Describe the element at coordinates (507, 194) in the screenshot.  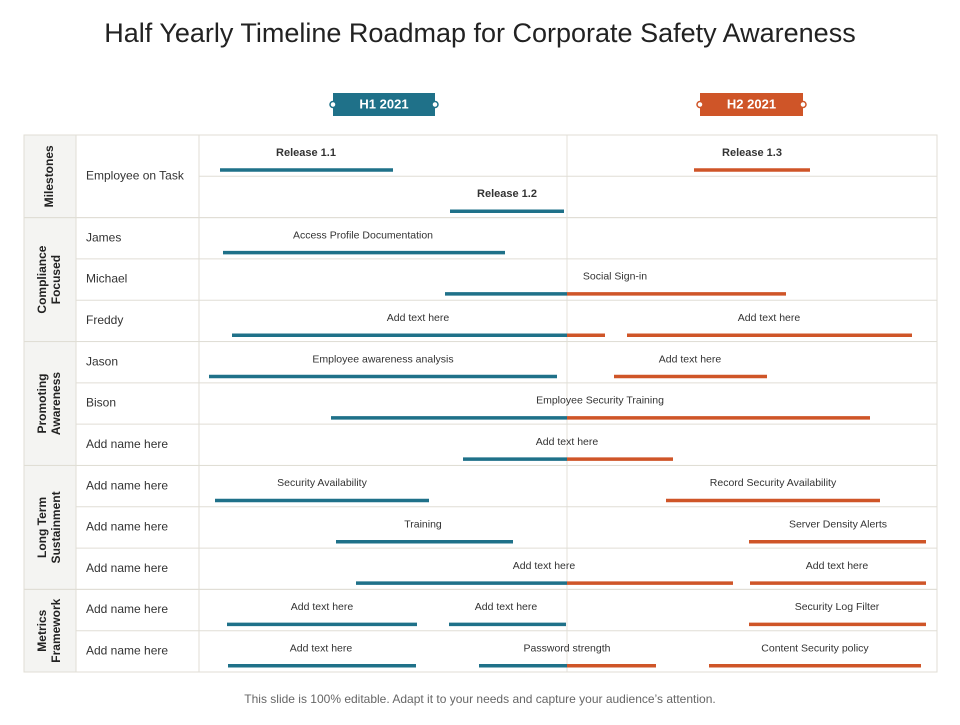
I see `item-label: Release 1.2` at that location.